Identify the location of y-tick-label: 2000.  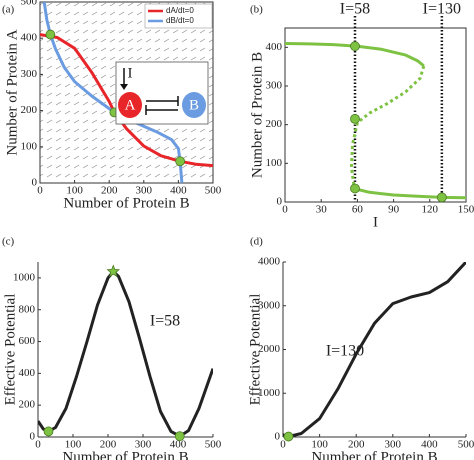
(269, 349).